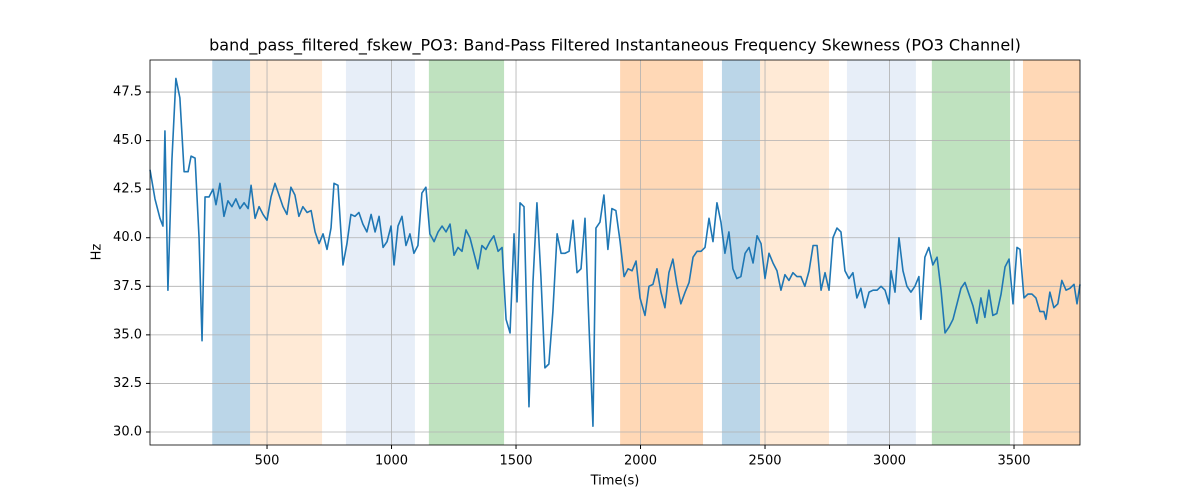  I want to click on y-tick-label: 37.5, so click(127, 286).